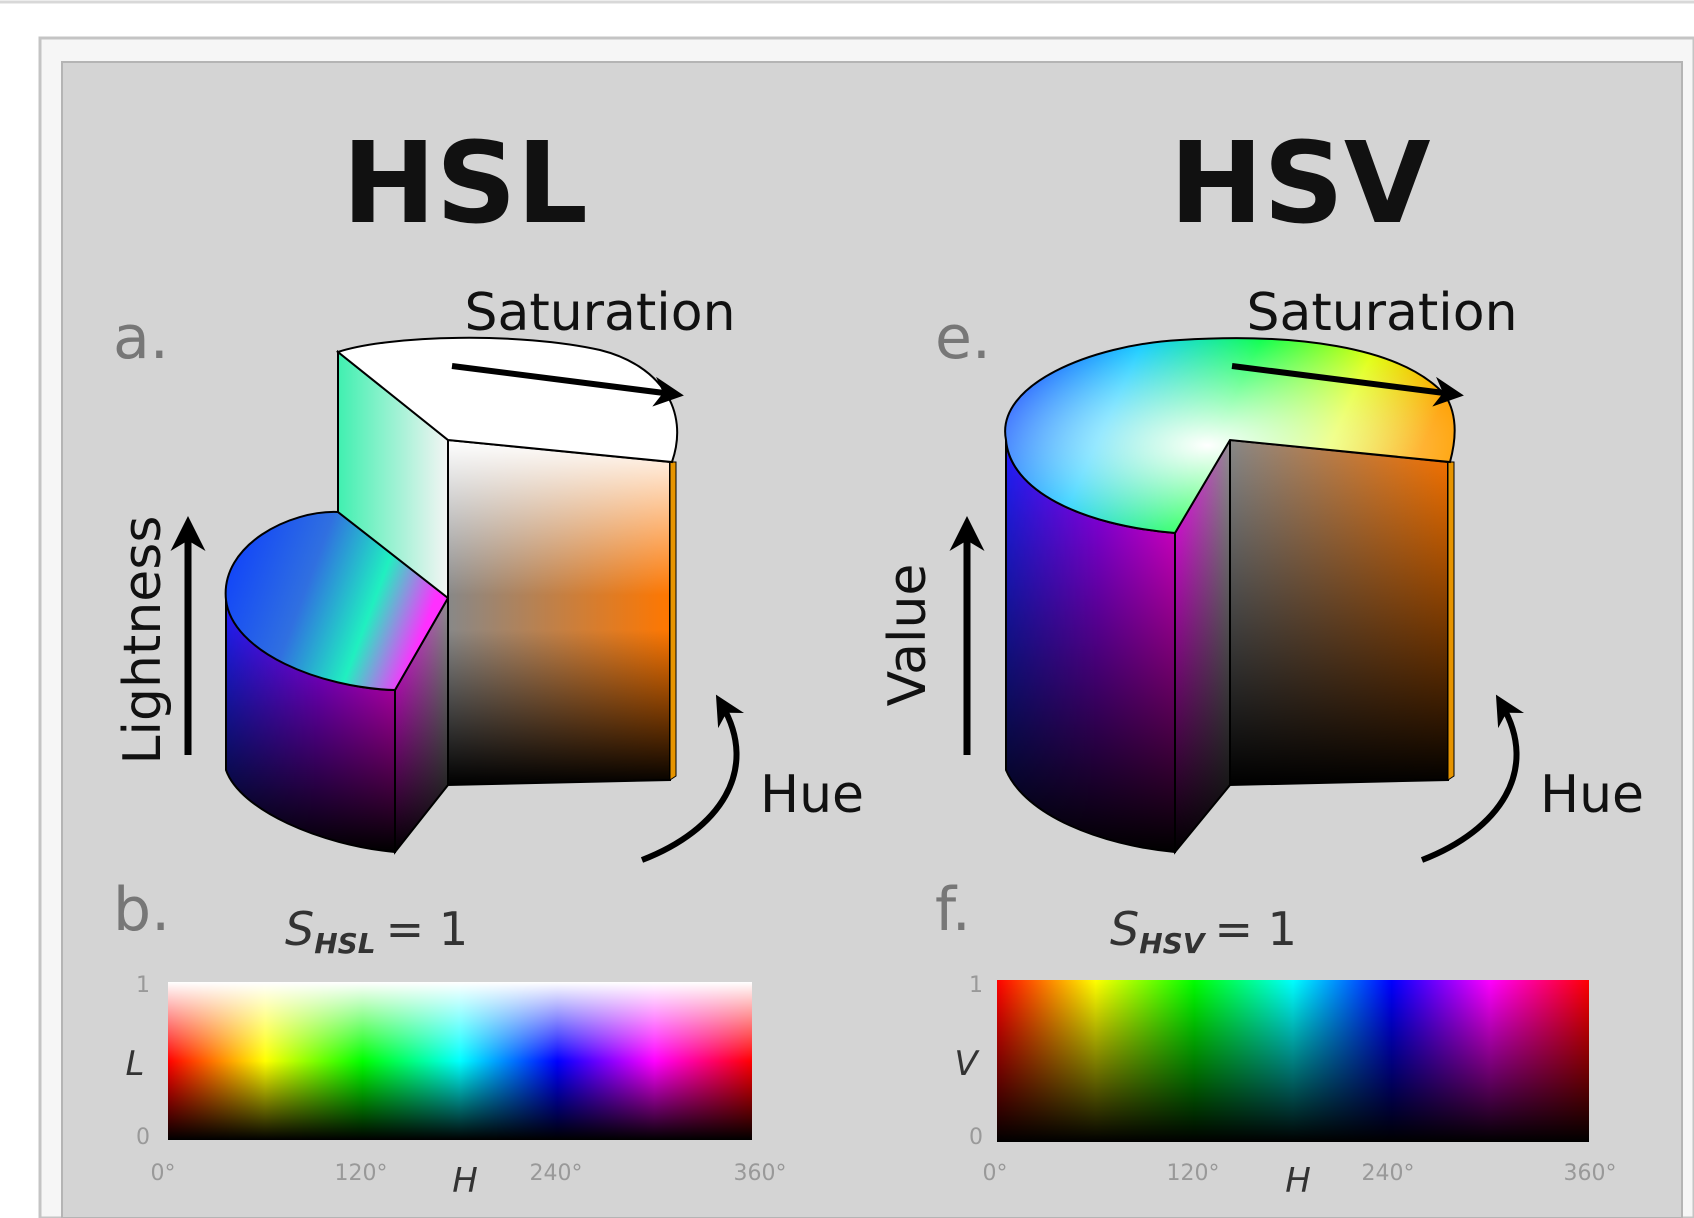 The height and width of the screenshot is (1218, 1694). I want to click on hsv-x-tick-120: 120°, so click(1193, 1173).